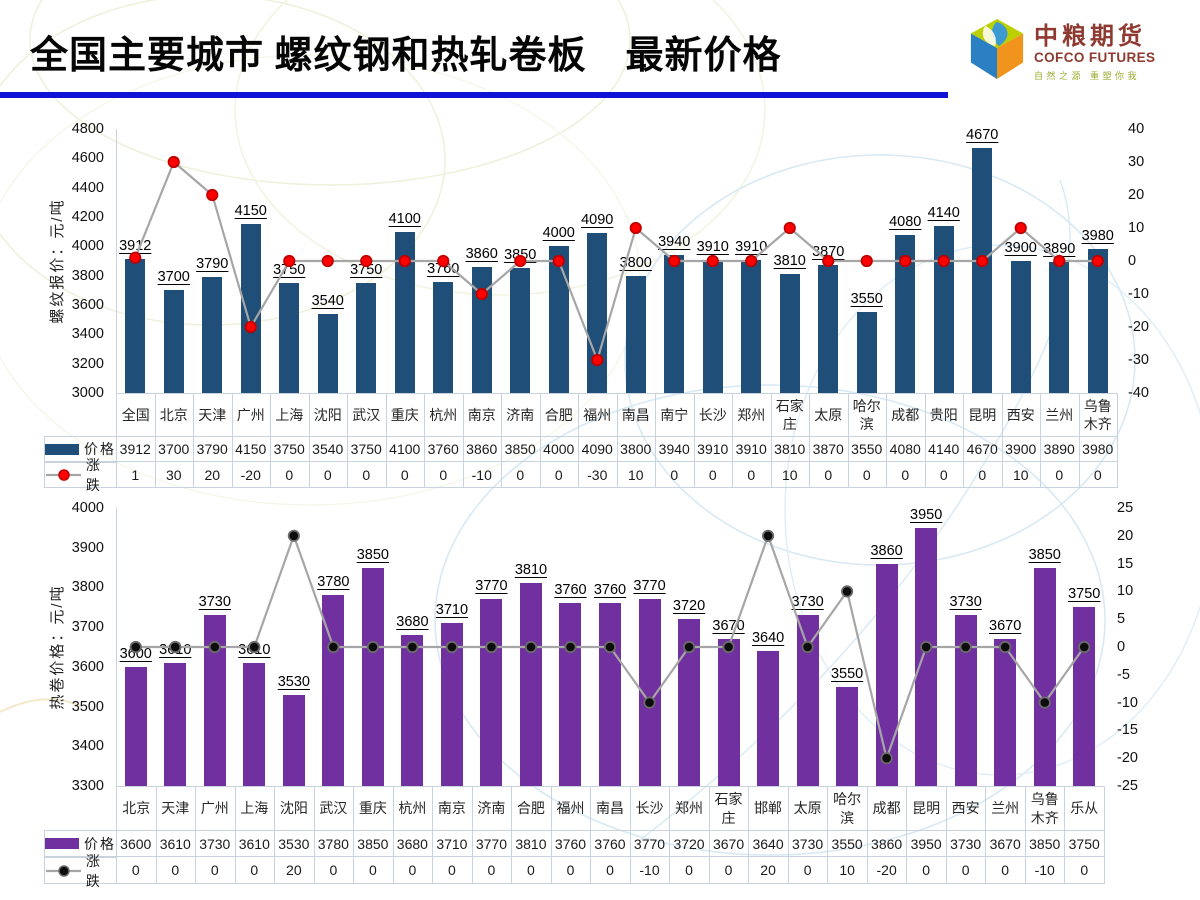 The height and width of the screenshot is (900, 1200). I want to click on legend-cell: 涨跌, so click(80, 475).